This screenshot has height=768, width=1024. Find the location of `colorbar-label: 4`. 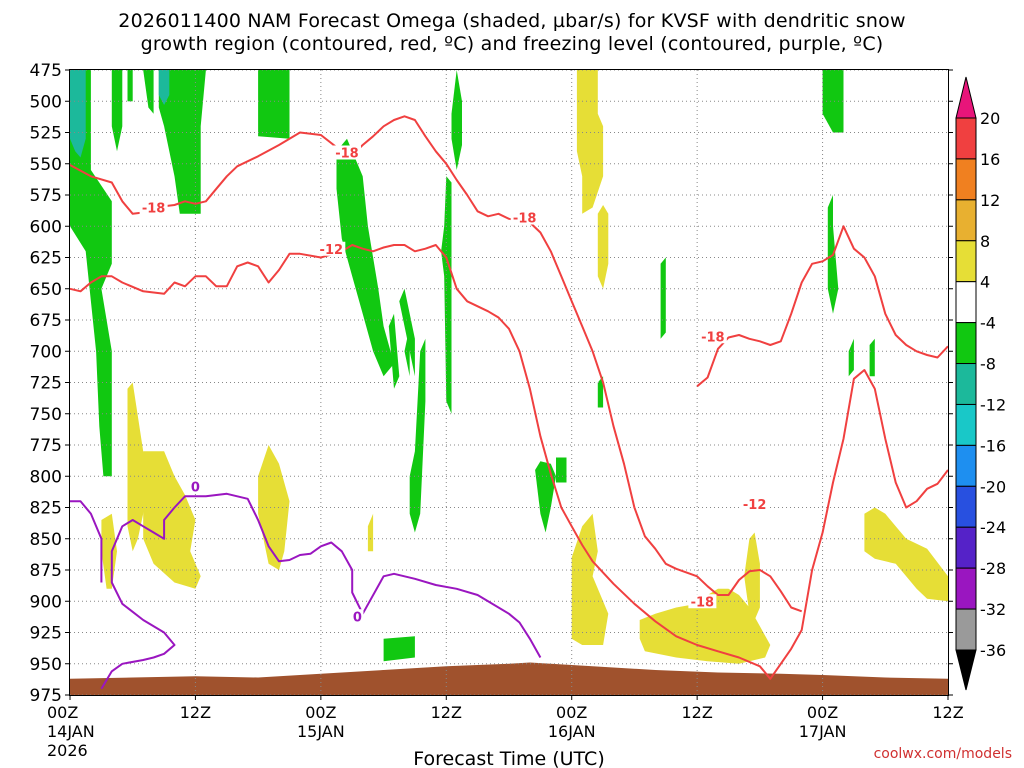

colorbar-label: 4 is located at coordinates (985, 282).